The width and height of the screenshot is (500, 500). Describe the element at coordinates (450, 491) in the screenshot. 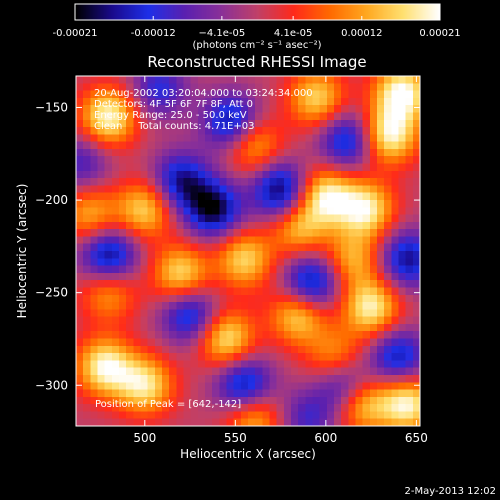

I see `footer-timestamp: 2-May-2013 12:02` at that location.